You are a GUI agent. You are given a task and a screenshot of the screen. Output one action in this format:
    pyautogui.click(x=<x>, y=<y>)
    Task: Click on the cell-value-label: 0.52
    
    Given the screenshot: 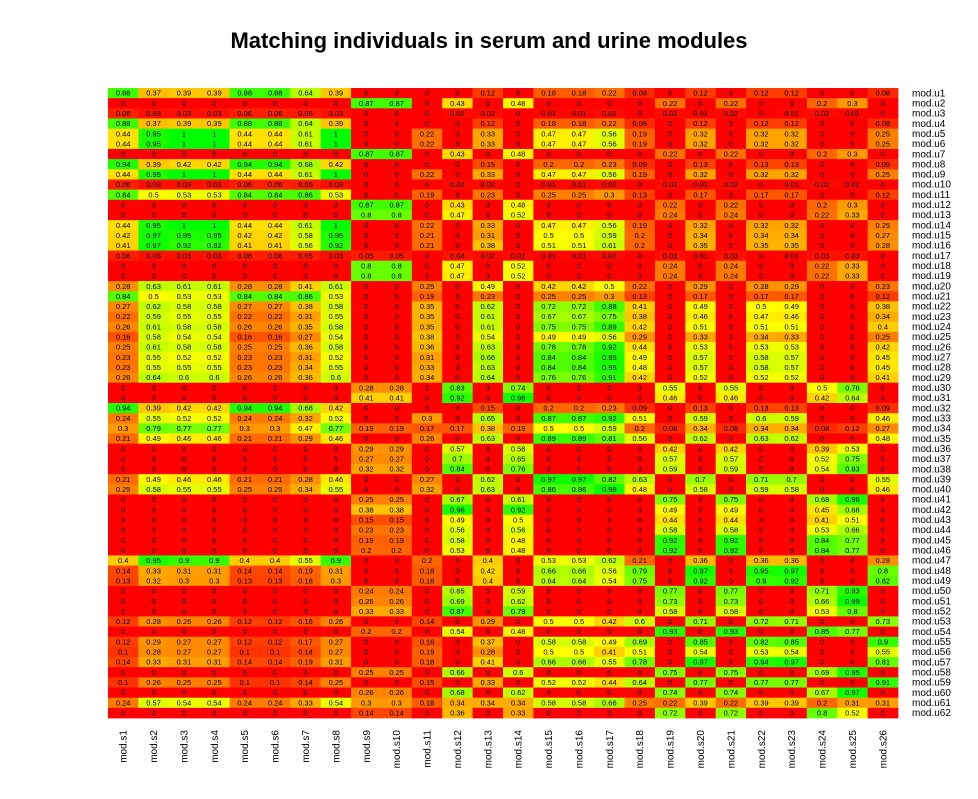 What is the action you would take?
    pyautogui.click(x=791, y=377)
    